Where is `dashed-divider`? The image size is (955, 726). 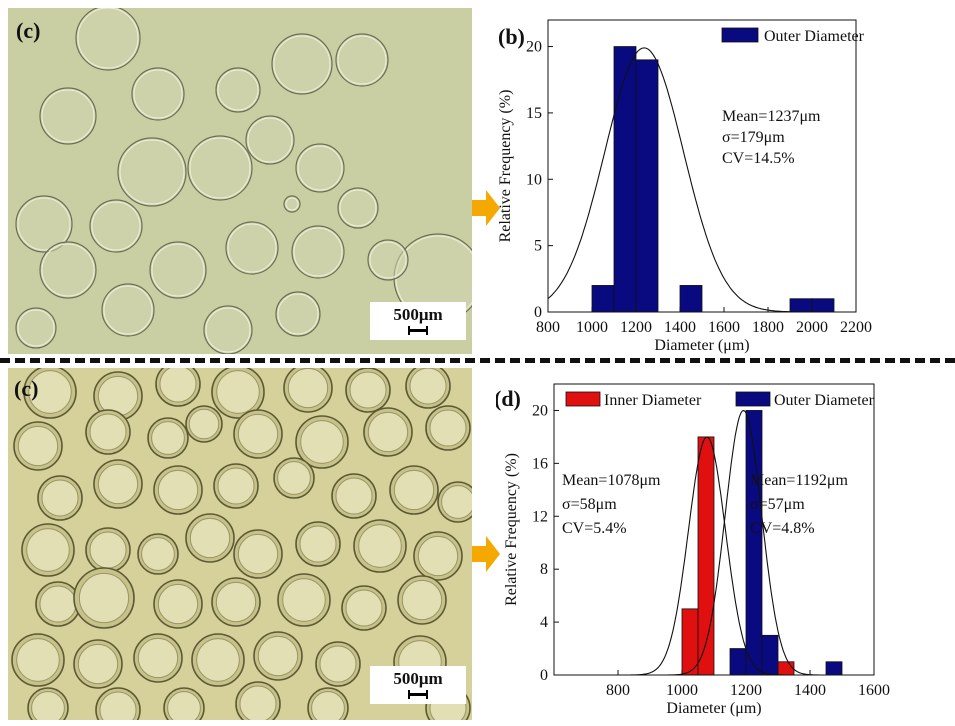
dashed-divider is located at coordinates (477, 360).